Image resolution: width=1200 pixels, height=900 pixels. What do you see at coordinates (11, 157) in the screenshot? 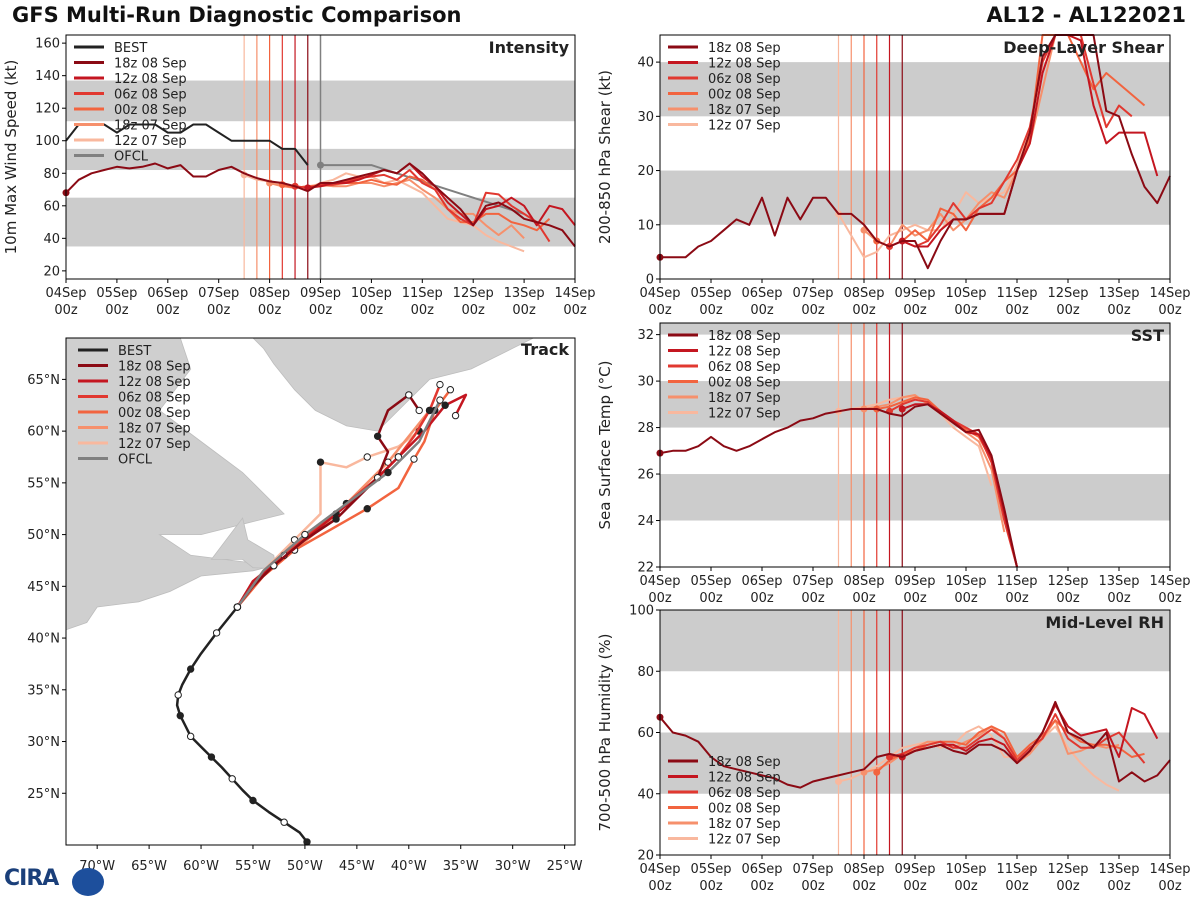
I see `y-axis-label: 10m Max Wind Speed (kt)` at bounding box center [11, 157].